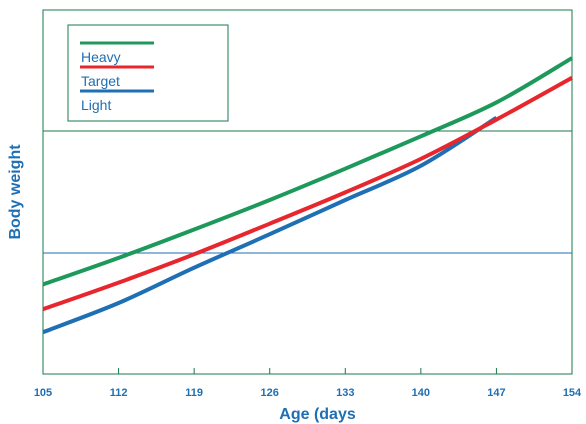 This screenshot has width=586, height=424. I want to click on legend: Heavy Target Light, so click(148, 73).